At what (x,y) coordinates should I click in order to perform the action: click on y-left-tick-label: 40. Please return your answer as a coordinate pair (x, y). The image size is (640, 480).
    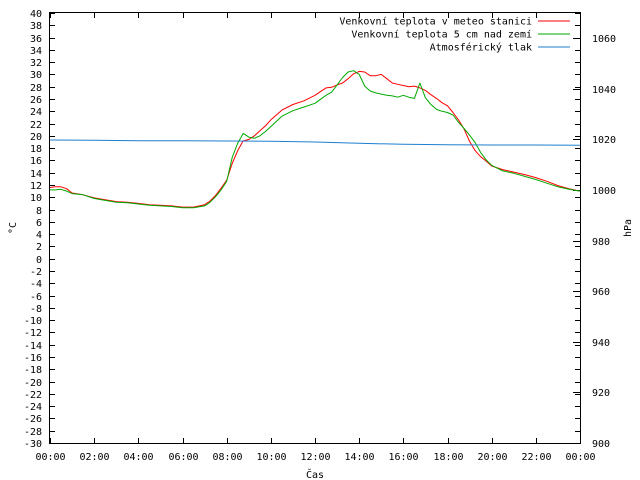
    Looking at the image, I should click on (36, 14).